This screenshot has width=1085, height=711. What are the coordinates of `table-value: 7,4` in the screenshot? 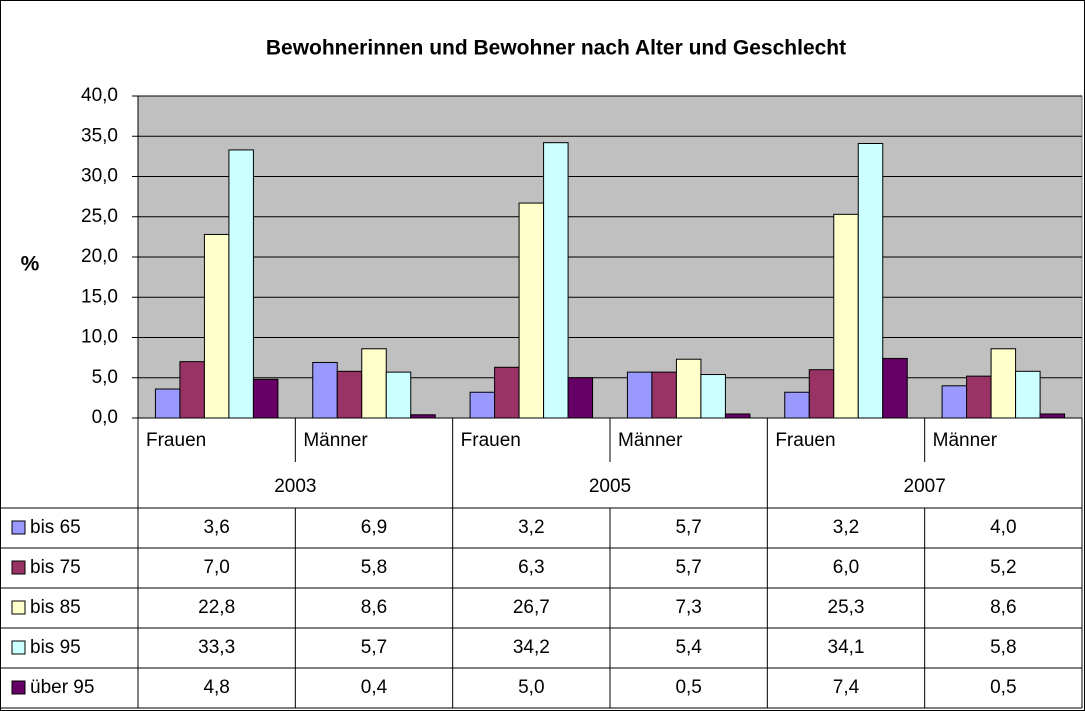 It's located at (846, 687).